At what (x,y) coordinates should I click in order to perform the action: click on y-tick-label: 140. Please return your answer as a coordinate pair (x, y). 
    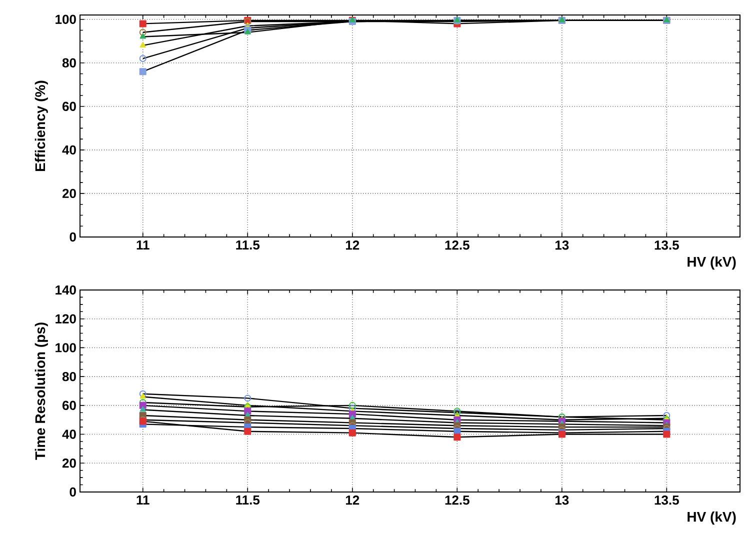
    Looking at the image, I should click on (66, 290).